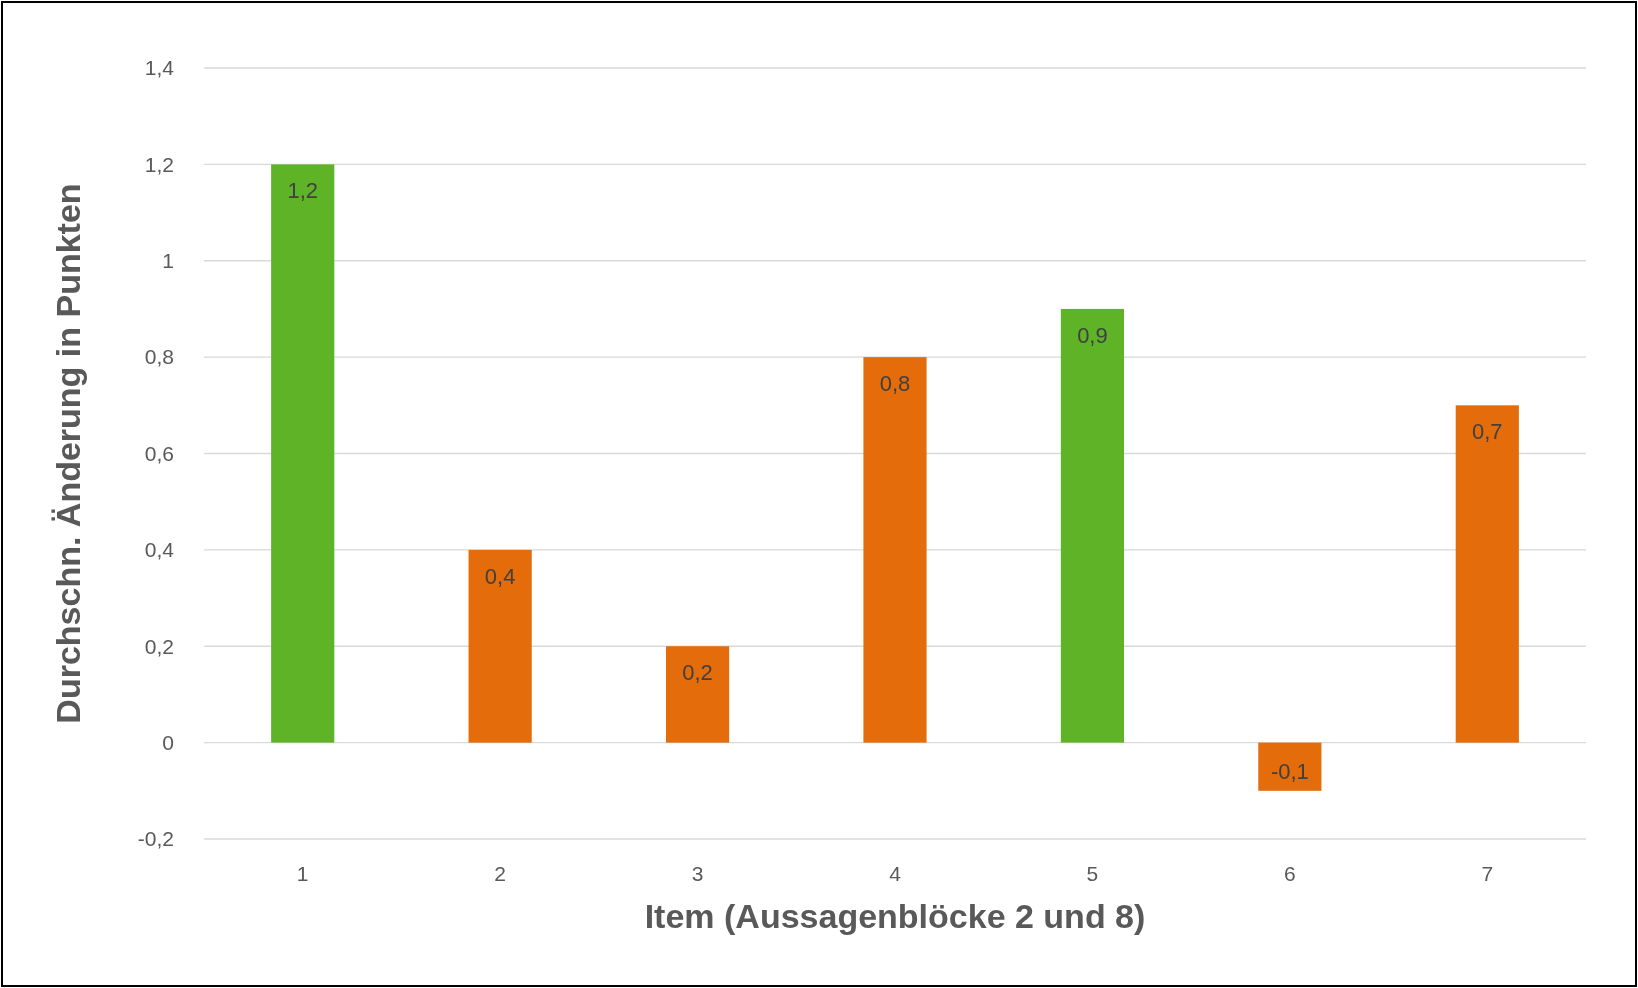 This screenshot has width=1638, height=988. I want to click on x-tick-label: 1, so click(302, 873).